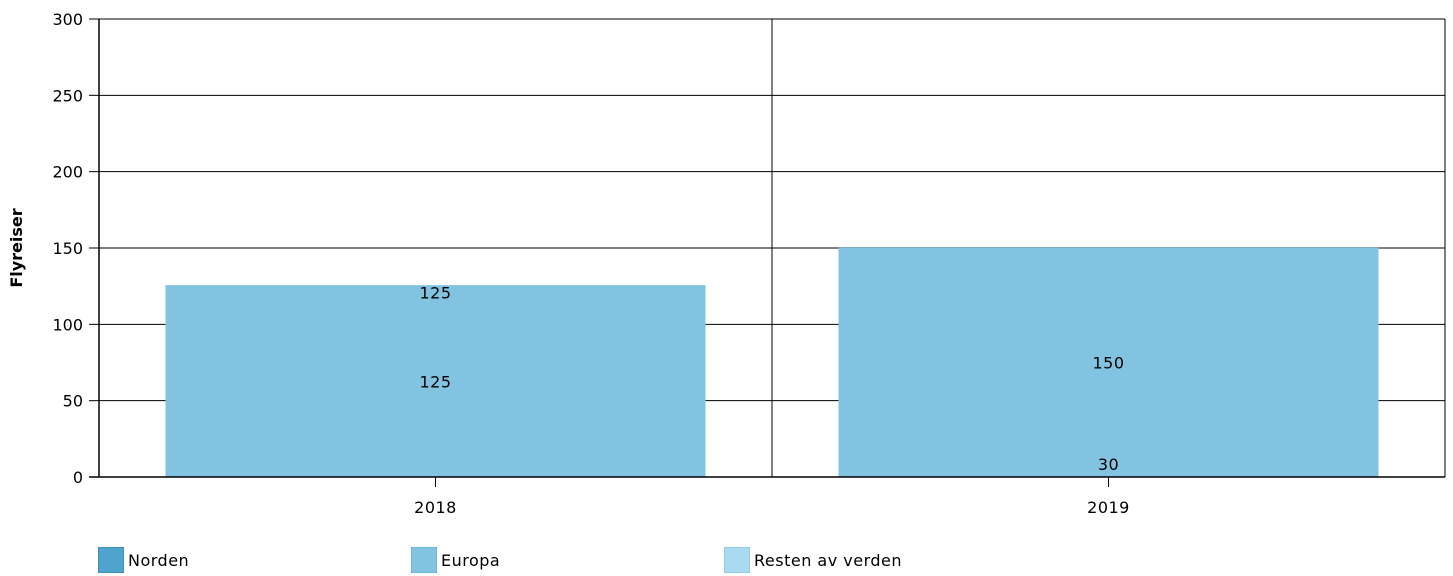 The height and width of the screenshot is (576, 1453). I want to click on legend: Norden Europa Resten av verden, so click(748, 560).